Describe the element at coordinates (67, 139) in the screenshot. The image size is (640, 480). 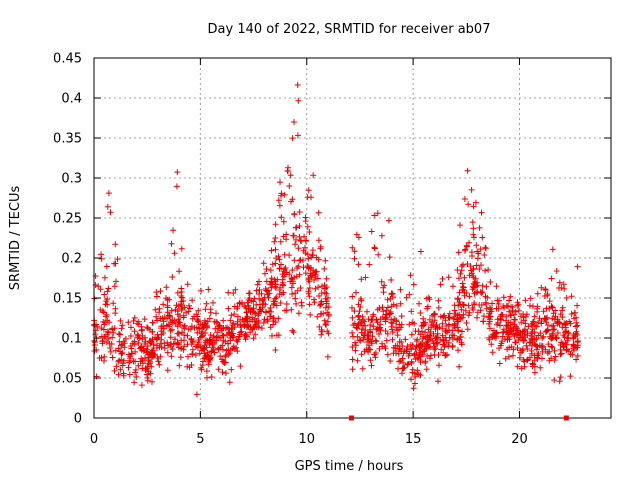
I see `y-tick-label: 0.35` at that location.